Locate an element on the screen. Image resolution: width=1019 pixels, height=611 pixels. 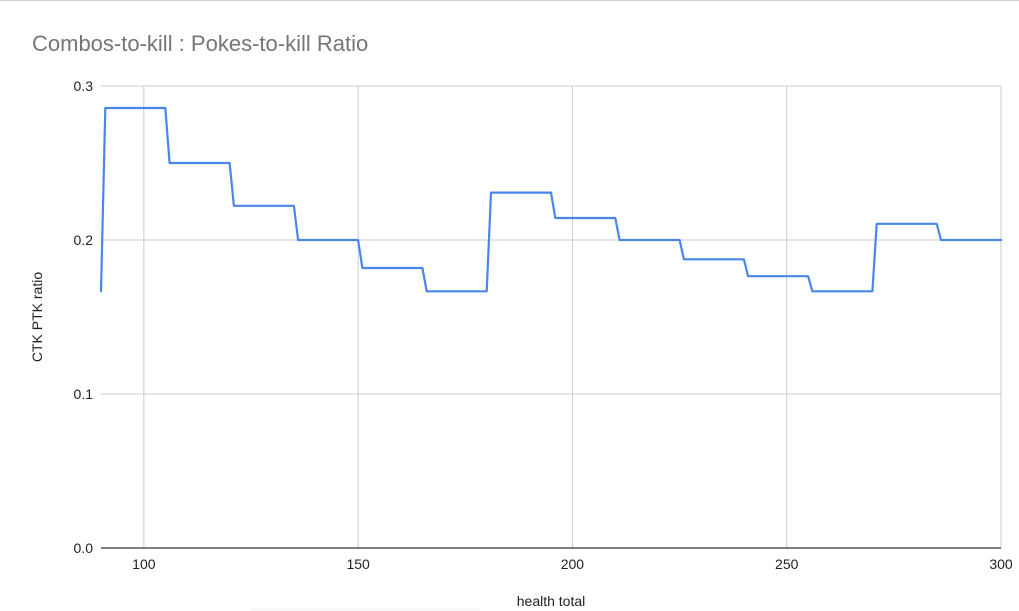
y-tick-label: 0.2 is located at coordinates (84, 240).